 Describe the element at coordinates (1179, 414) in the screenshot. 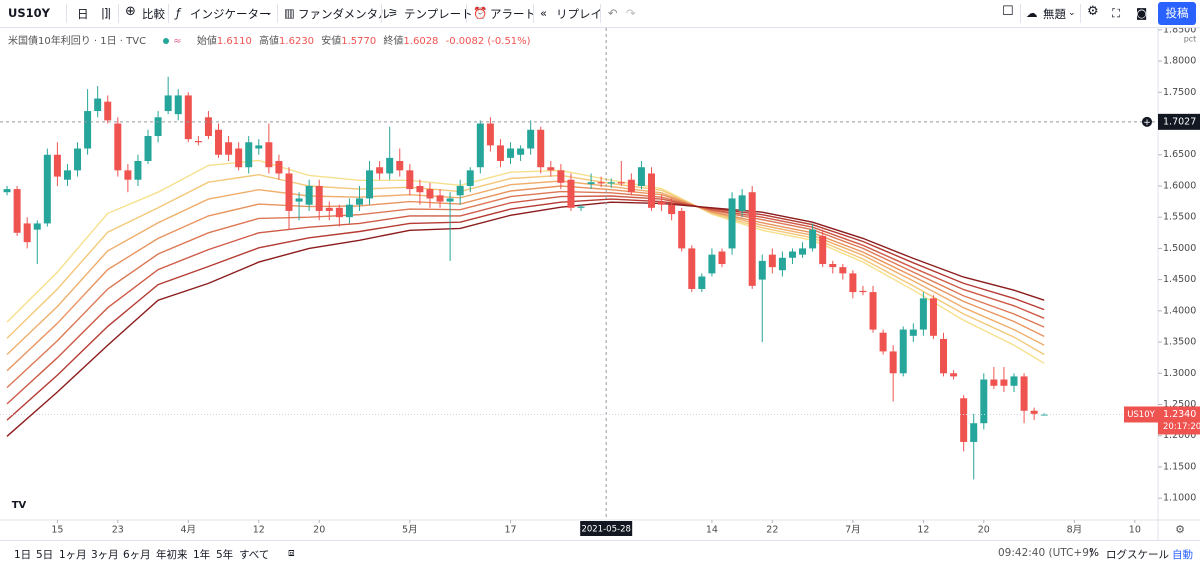

I see `last-price-label: 1.2340` at that location.